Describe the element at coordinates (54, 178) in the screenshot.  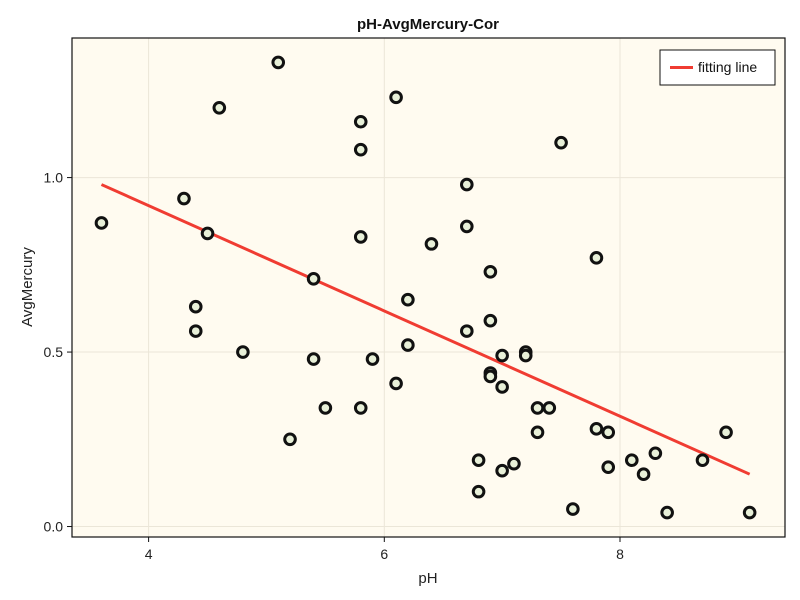
I see `y-tick-label: 1.0` at that location.